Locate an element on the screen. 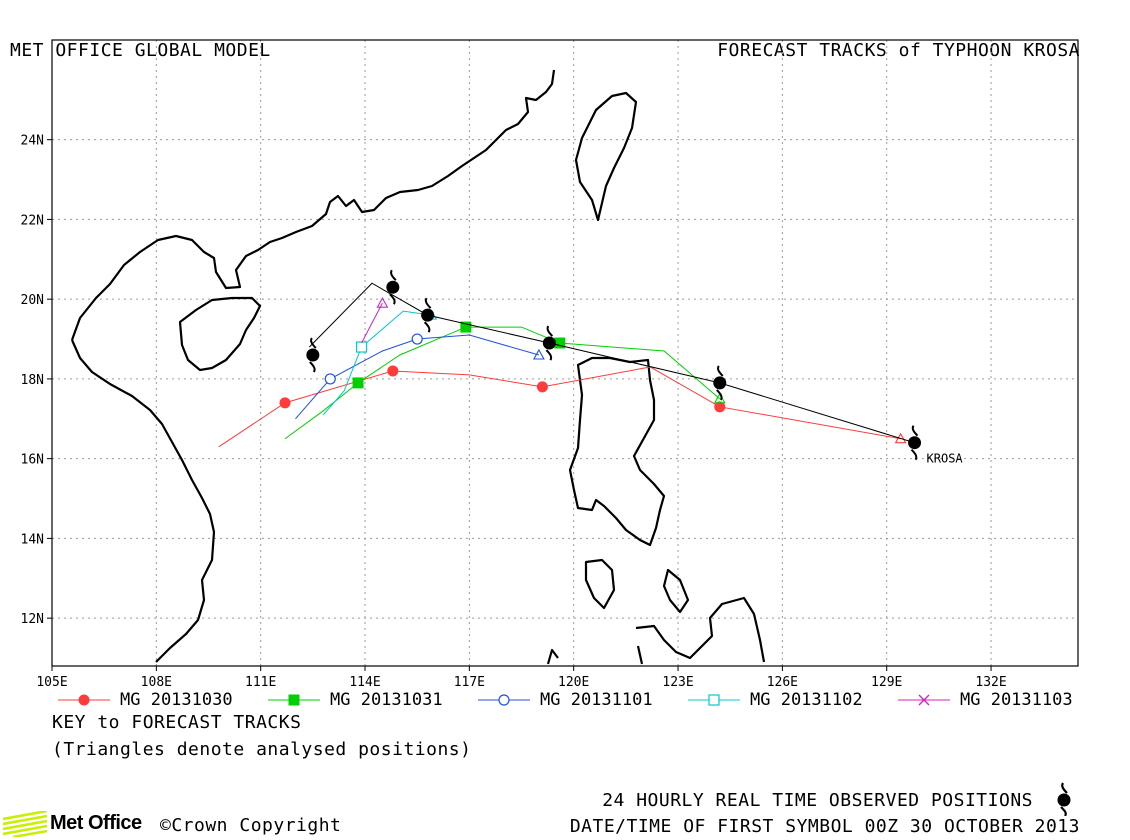 The height and width of the screenshot is (840, 1130). legend-symbol-filled-square is located at coordinates (294, 700).